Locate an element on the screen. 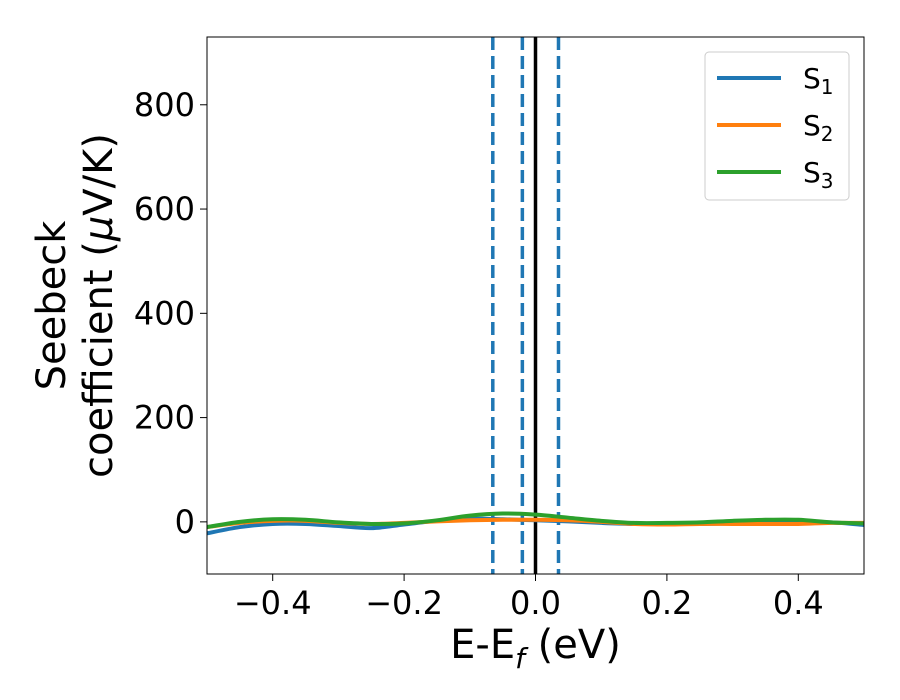  y-axis-label-line1: Seebeck is located at coordinates (52, 305).